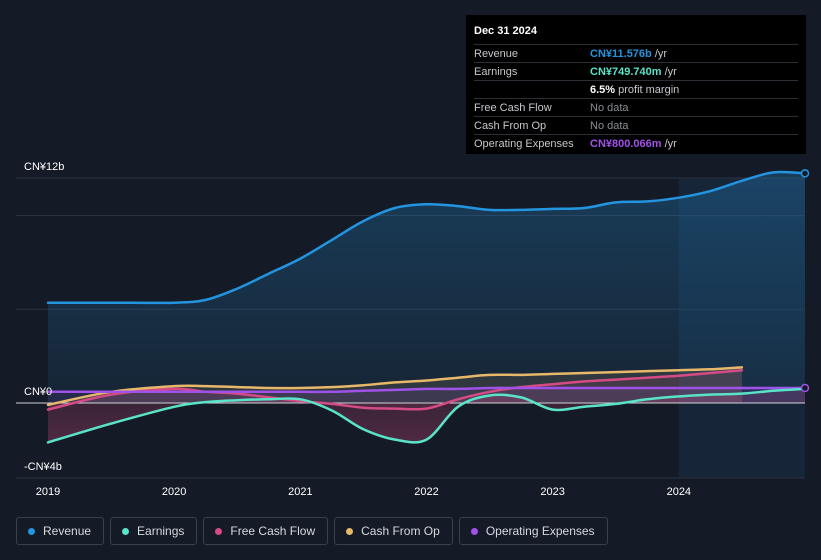 The width and height of the screenshot is (821, 560). I want to click on tooltip-row-label: Earnings, so click(496, 71).